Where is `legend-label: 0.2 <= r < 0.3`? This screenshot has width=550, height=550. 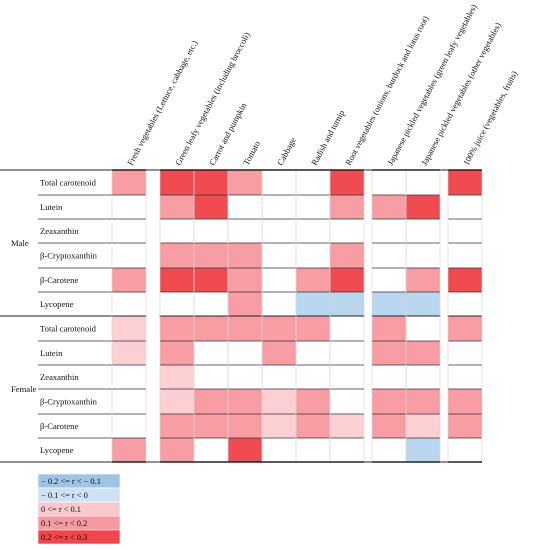
legend-label: 0.2 <= r < 0.3 is located at coordinates (64, 537).